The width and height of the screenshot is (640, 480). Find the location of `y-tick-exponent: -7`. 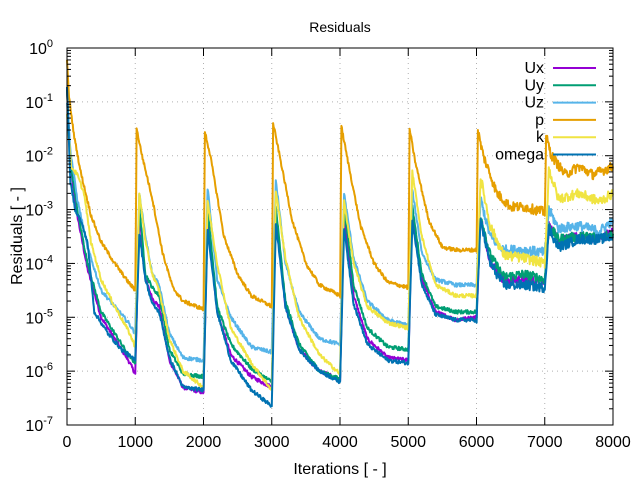

y-tick-exponent: -7 is located at coordinates (48, 421).